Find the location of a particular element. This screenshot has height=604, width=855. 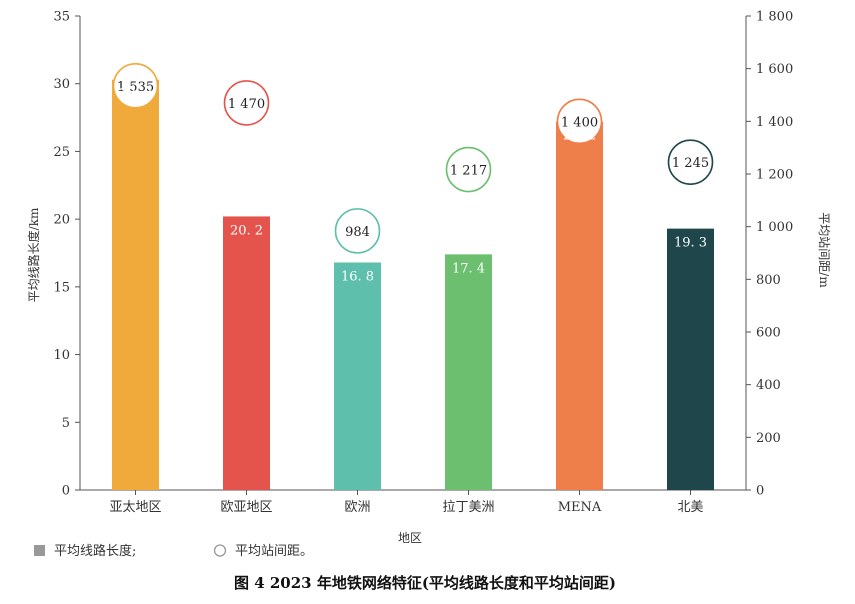

station-distance-label: 1 245 is located at coordinates (690, 163).